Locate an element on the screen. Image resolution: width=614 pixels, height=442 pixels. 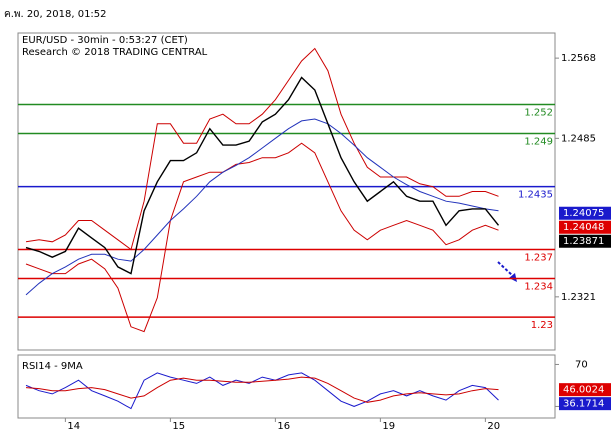
x-tick-label: 15 is located at coordinates (178, 426).